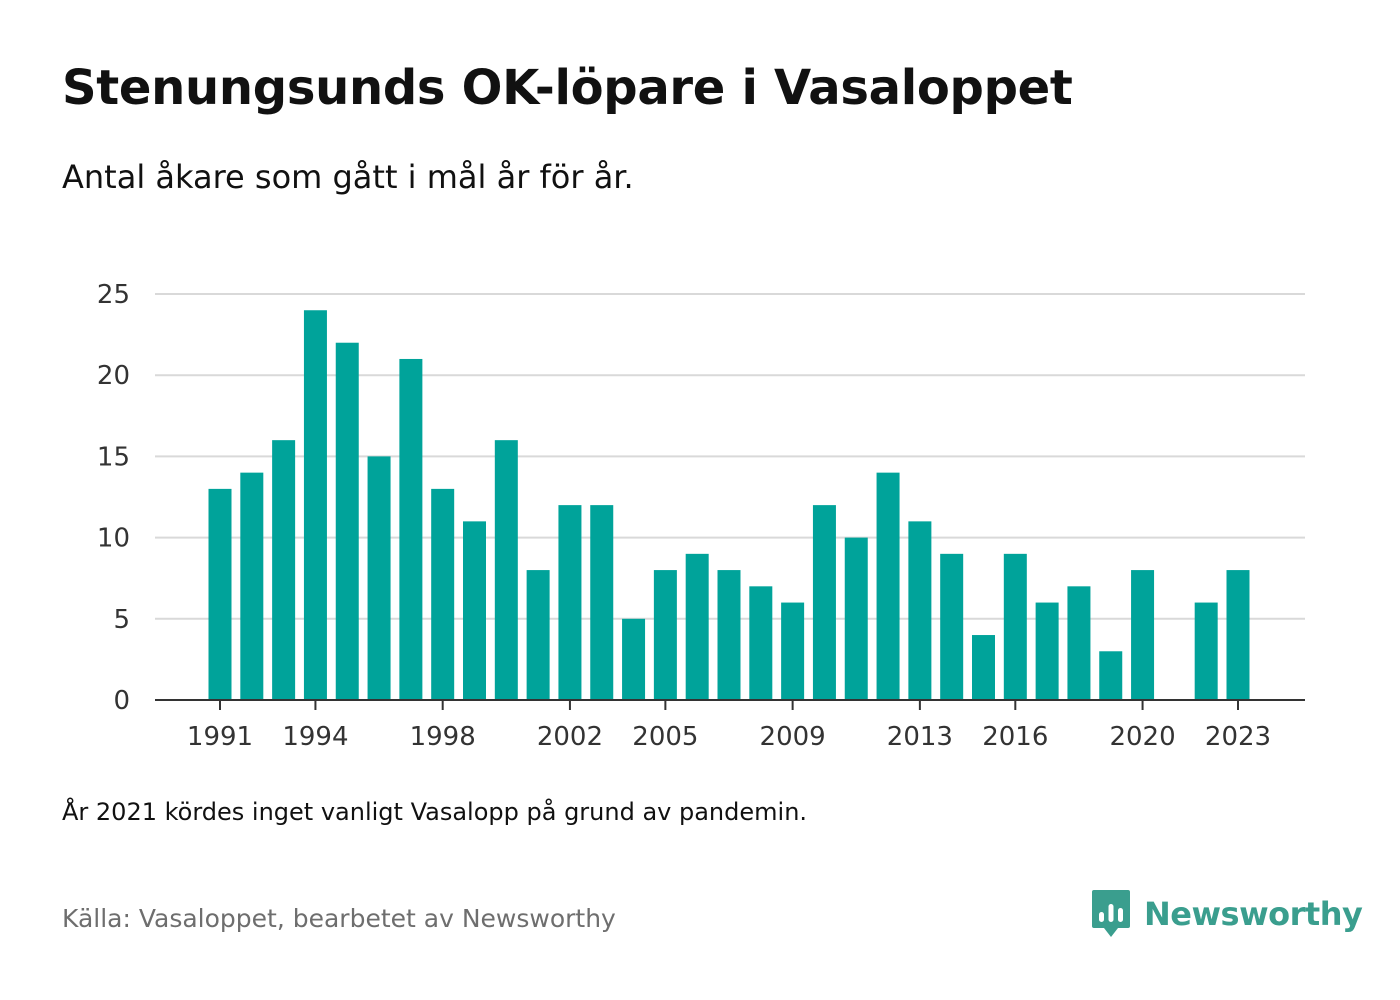 Image resolution: width=1400 pixels, height=1000 pixels. What do you see at coordinates (856, 618) in the screenshot?
I see `bar-2011` at bounding box center [856, 618].